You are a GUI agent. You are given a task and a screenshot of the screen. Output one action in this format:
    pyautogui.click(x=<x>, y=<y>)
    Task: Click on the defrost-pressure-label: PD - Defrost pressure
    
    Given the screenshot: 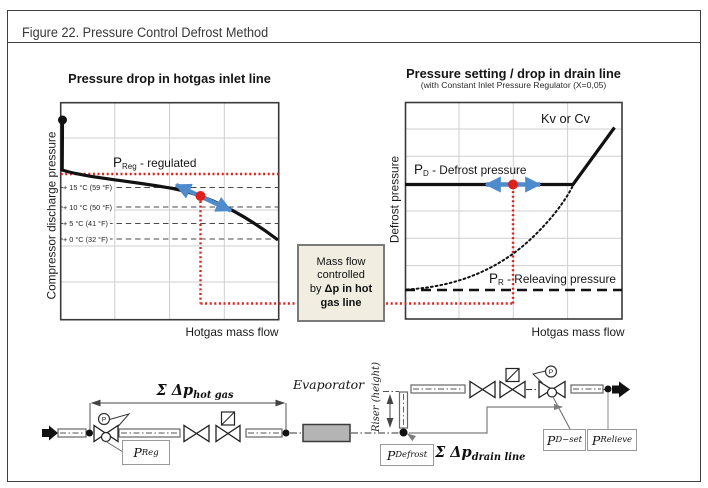 What is the action you would take?
    pyautogui.click(x=470, y=170)
    